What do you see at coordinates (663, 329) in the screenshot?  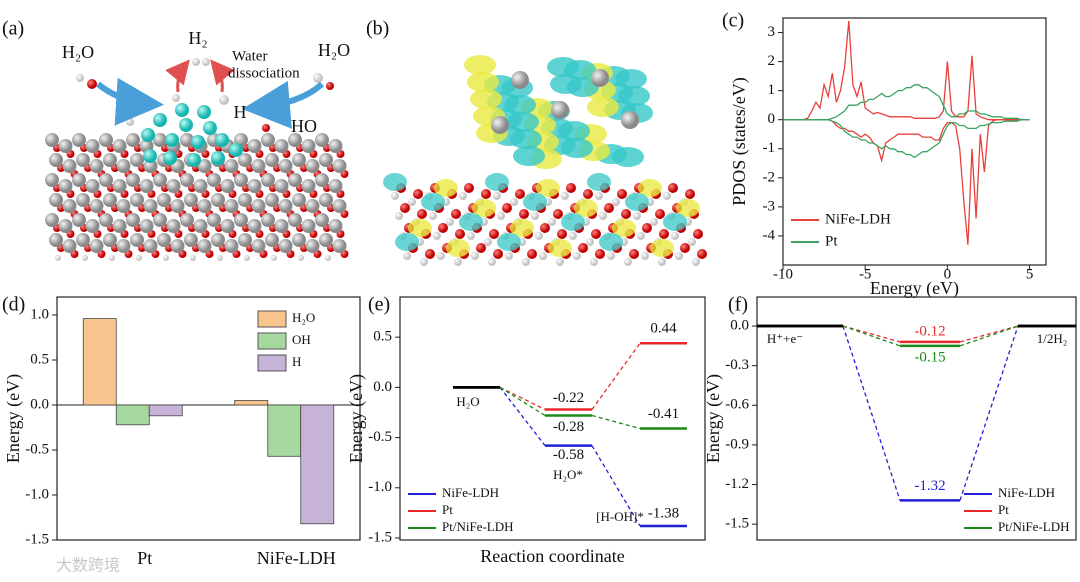 I see `value-label: 0.44` at bounding box center [663, 329].